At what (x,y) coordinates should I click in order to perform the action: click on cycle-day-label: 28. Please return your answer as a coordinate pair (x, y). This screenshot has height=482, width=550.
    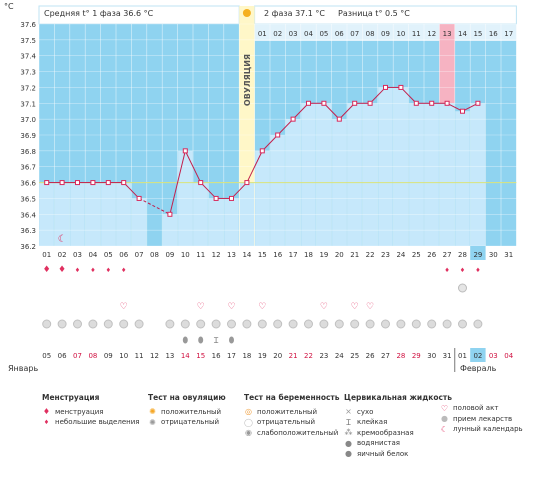
    Looking at the image, I should click on (462, 255).